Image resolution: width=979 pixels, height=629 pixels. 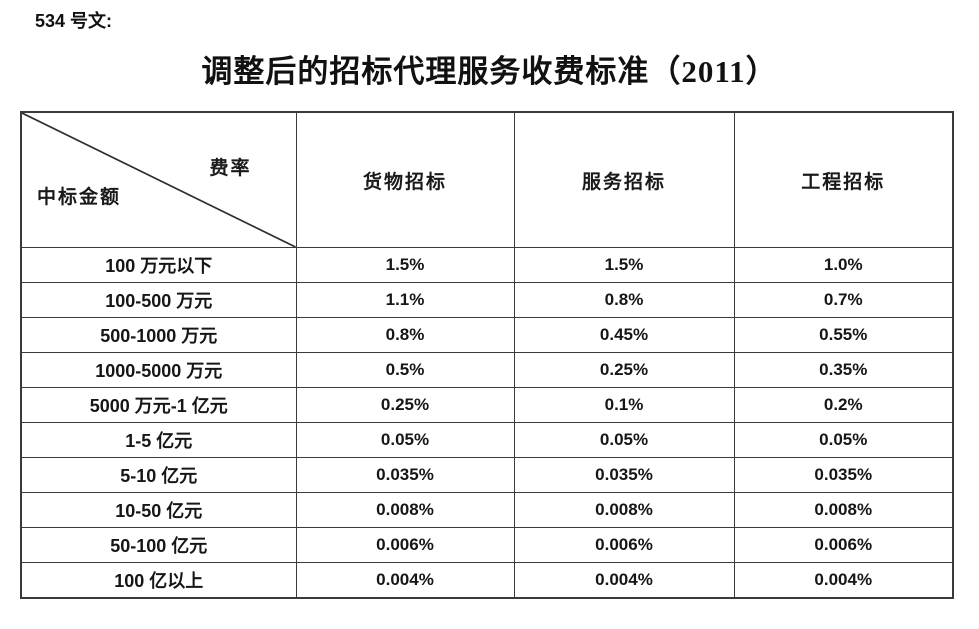 What do you see at coordinates (158, 510) in the screenshot?
I see `row-label: 10-50 亿元` at bounding box center [158, 510].